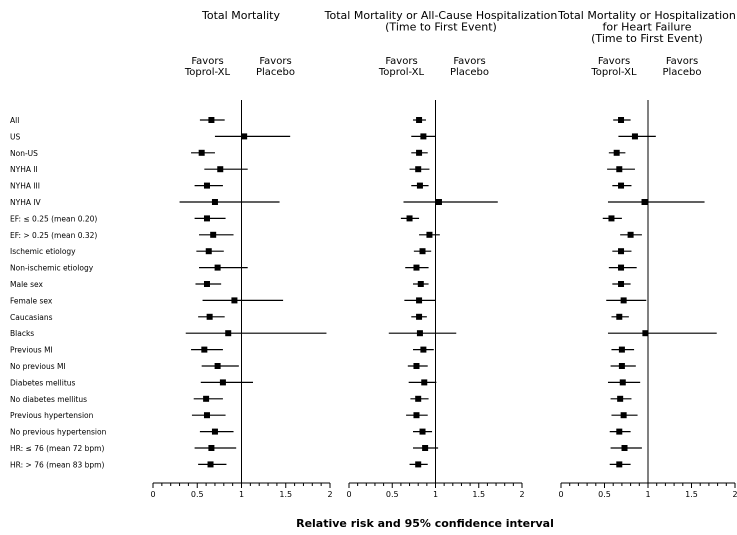  What do you see at coordinates (26, 202) in the screenshot?
I see `row-label: NYHA IV` at bounding box center [26, 202].